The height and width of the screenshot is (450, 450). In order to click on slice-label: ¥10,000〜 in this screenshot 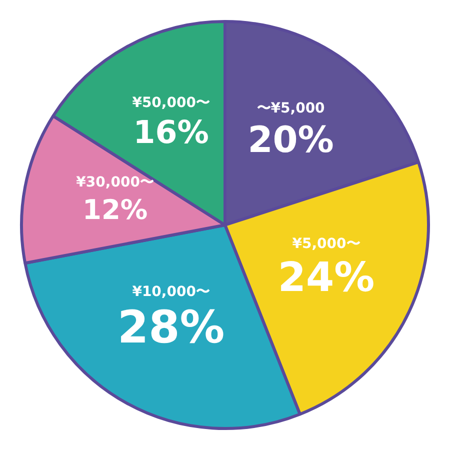, I will do `click(171, 292)`.